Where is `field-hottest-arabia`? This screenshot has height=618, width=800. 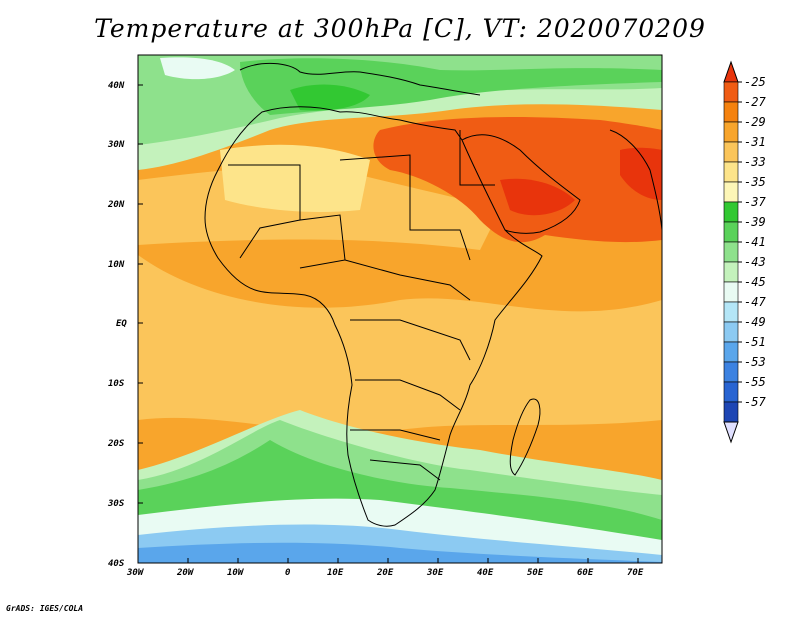
field-hottest-arabia is located at coordinates (537, 197).